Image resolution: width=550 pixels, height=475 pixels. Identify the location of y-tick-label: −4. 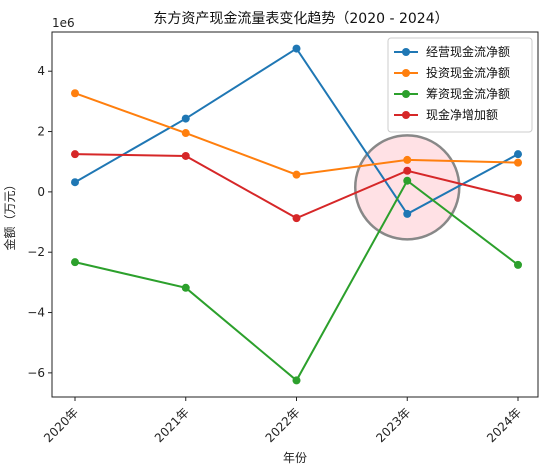
(36, 313).